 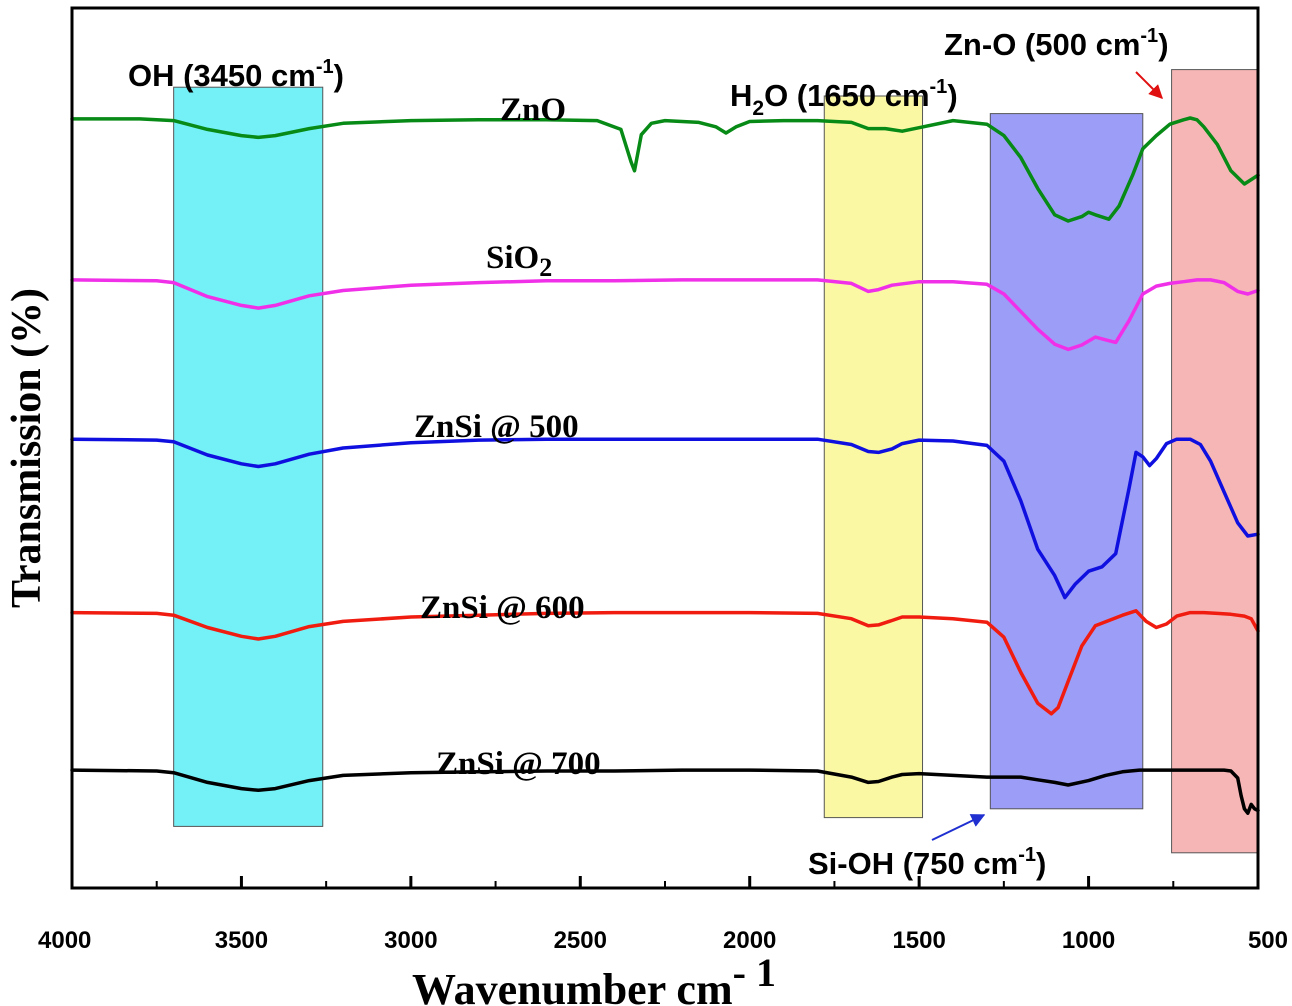 What do you see at coordinates (518, 764) in the screenshot?
I see `series-label-znsi-700: ZnSi @ 700` at bounding box center [518, 764].